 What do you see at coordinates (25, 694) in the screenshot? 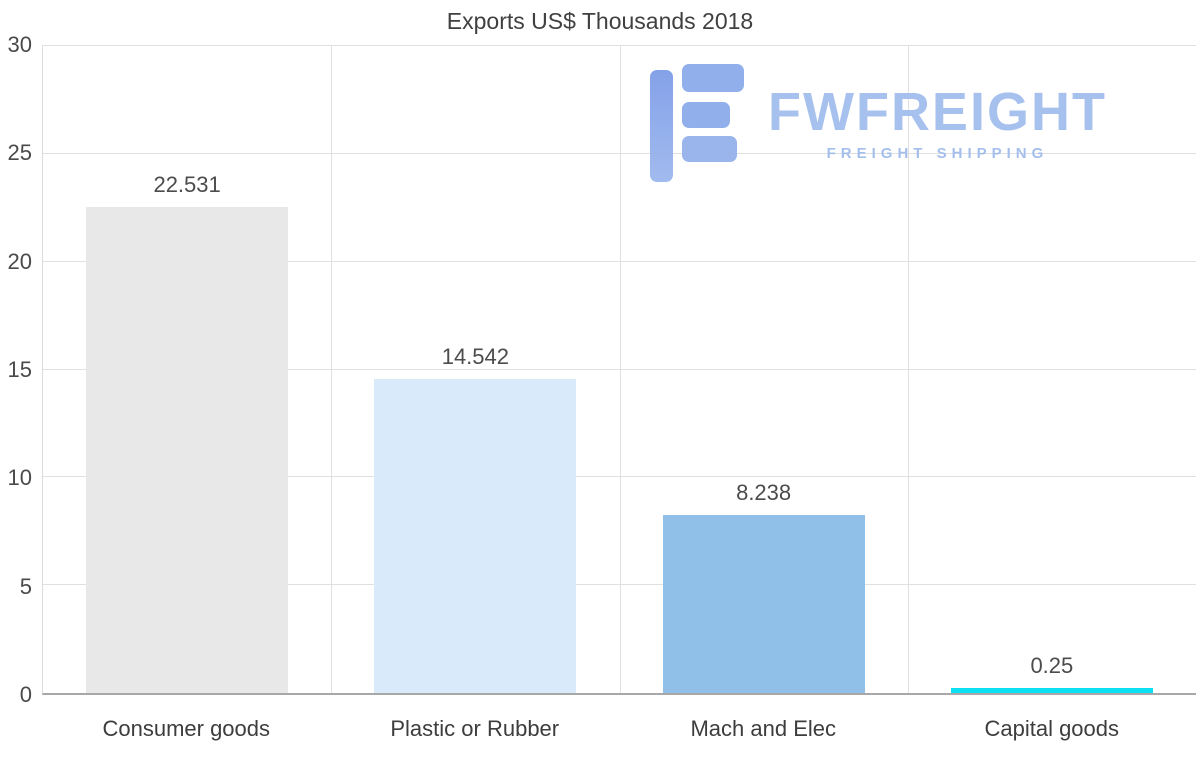
I see `y-tick-label-0: 0` at bounding box center [25, 694].